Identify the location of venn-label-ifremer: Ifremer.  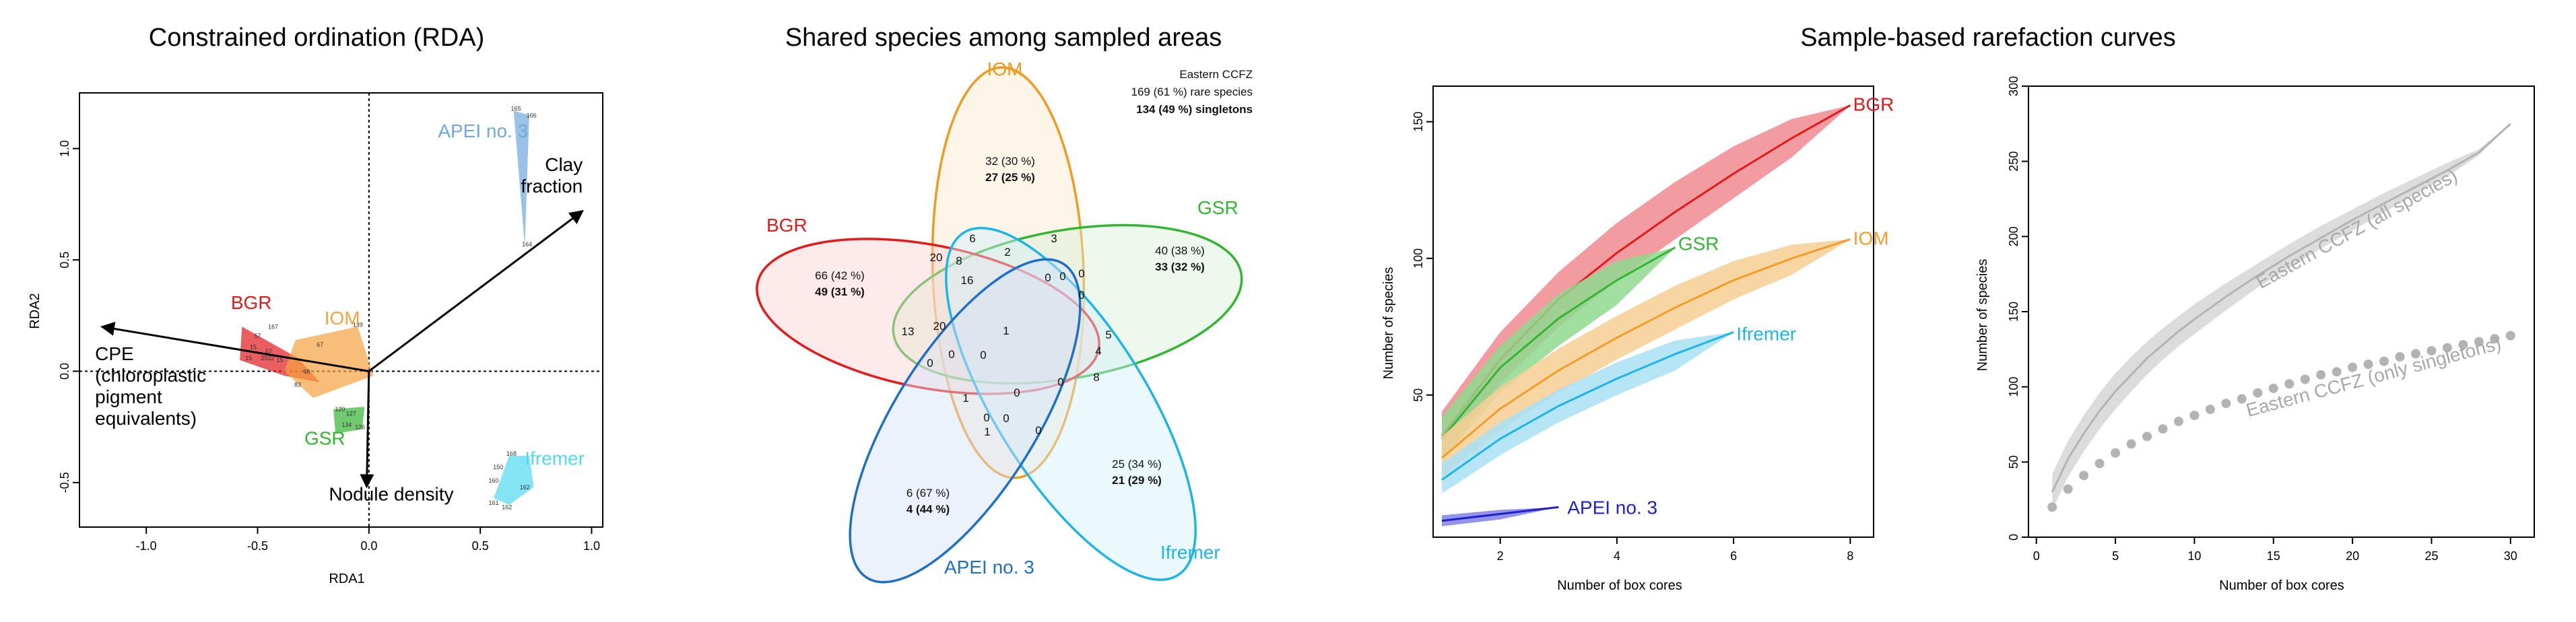
(1190, 552).